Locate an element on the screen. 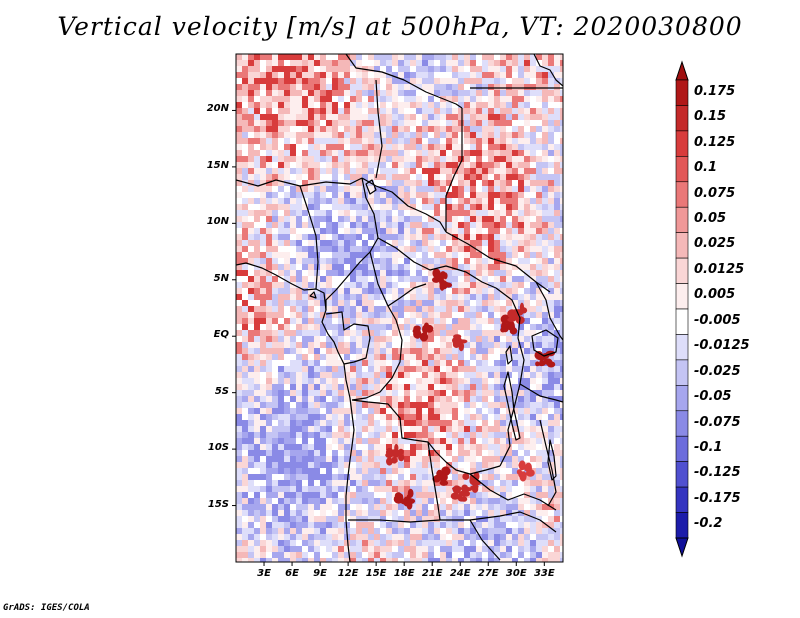 The image size is (800, 618). lon-tick-label: 9E is located at coordinates (320, 573).